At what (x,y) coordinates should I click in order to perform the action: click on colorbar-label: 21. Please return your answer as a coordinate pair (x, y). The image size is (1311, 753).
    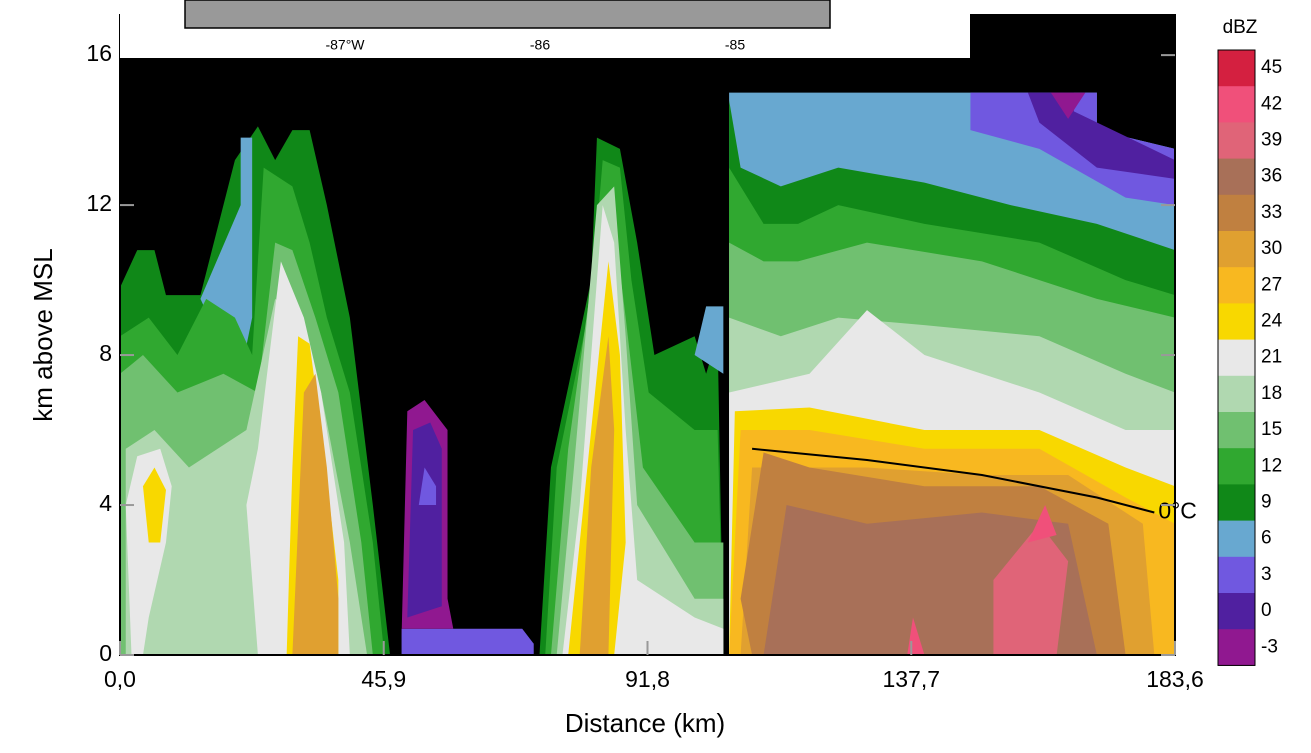
    Looking at the image, I should click on (1271, 357).